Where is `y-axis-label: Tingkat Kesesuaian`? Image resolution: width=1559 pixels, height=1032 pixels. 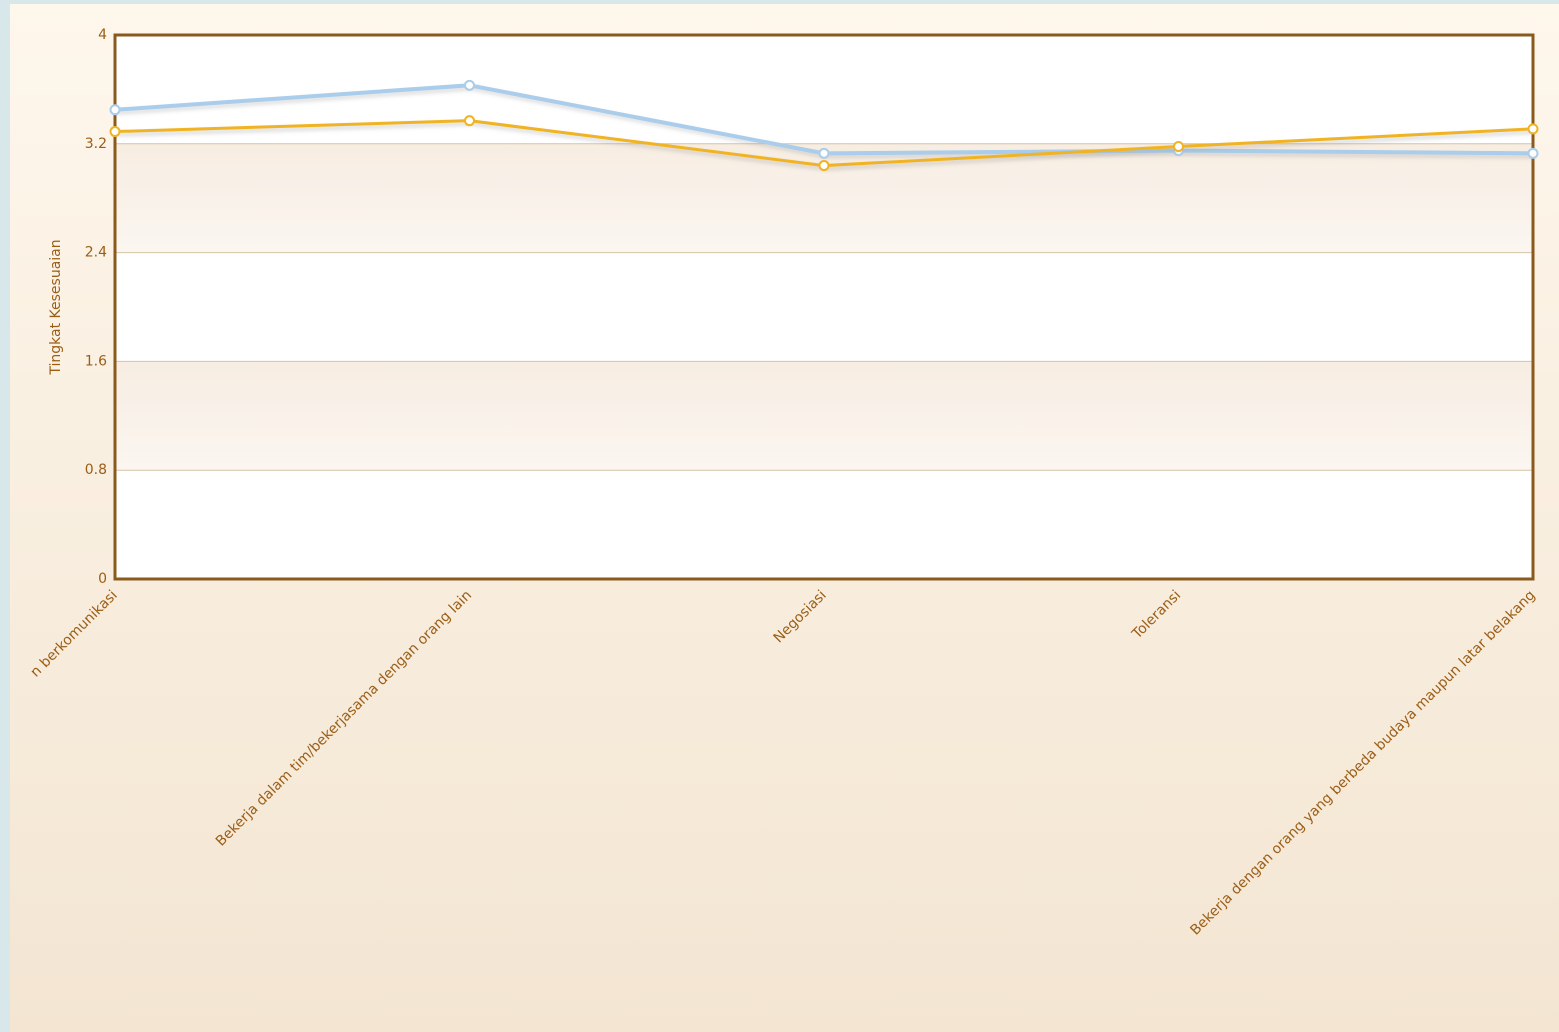
y-axis-label: Tingkat Kesesuaian is located at coordinates (56, 307).